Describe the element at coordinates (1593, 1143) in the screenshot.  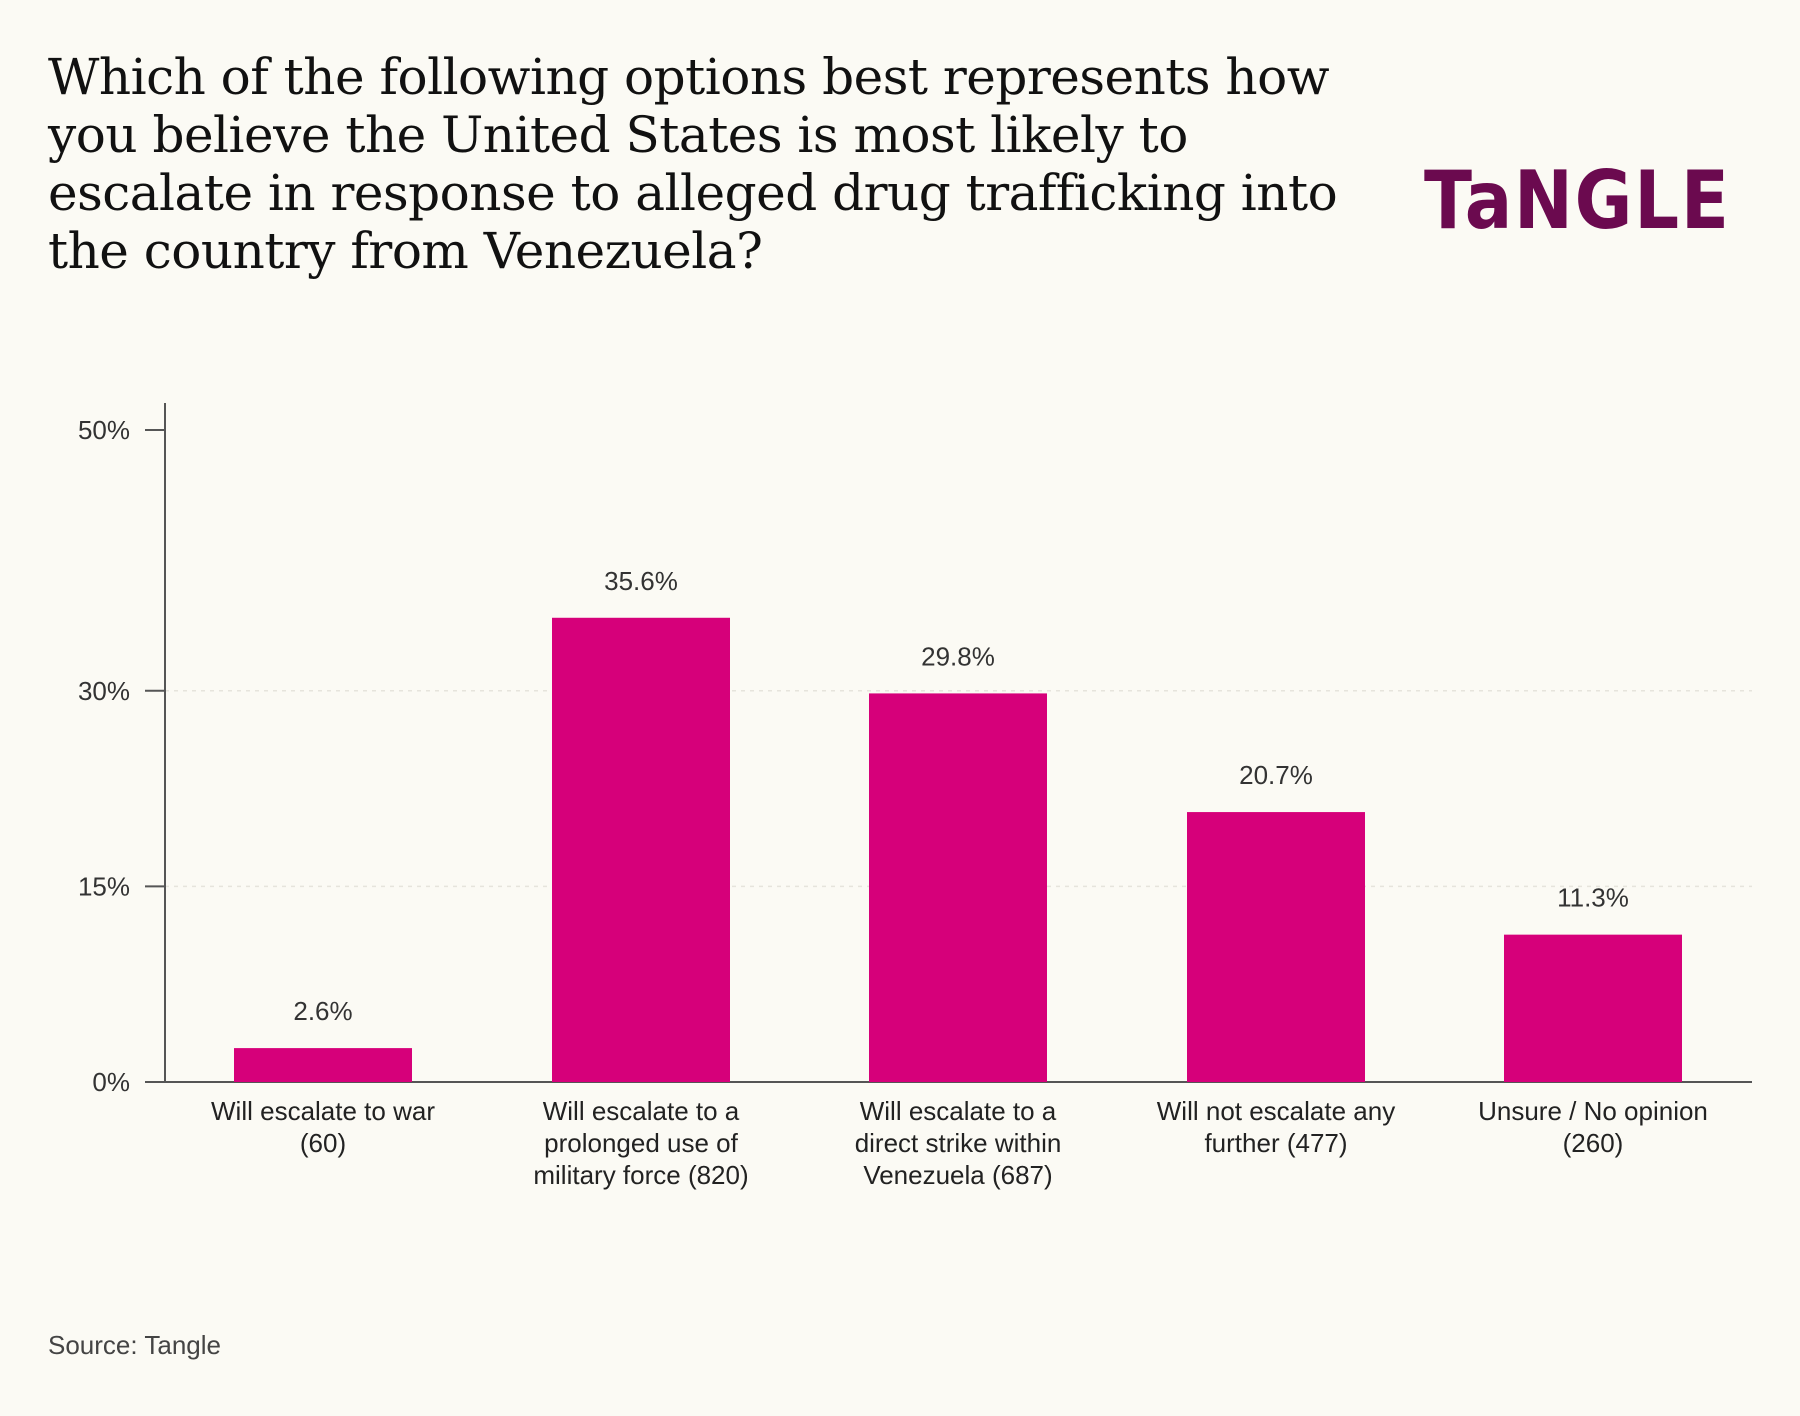
I see `category-label-line: (260)` at that location.